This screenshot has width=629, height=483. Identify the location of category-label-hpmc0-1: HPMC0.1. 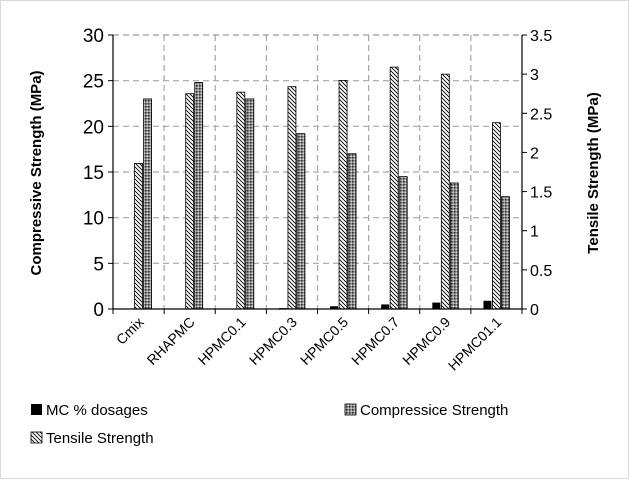
(222, 341).